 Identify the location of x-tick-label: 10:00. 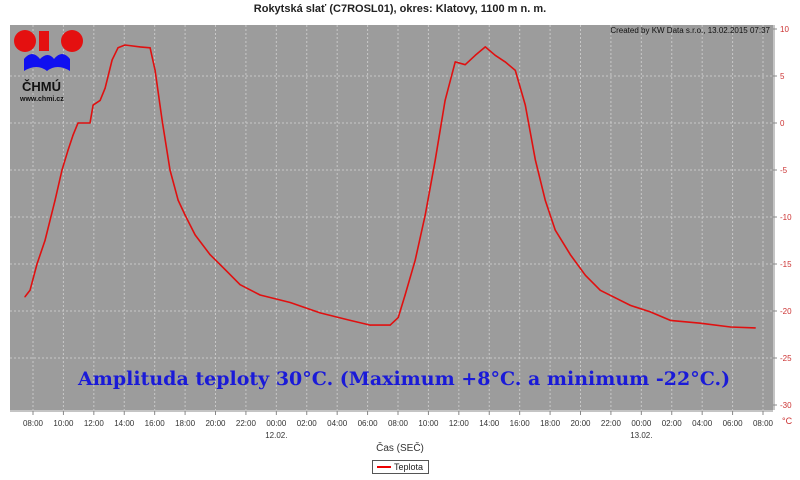
(428, 423).